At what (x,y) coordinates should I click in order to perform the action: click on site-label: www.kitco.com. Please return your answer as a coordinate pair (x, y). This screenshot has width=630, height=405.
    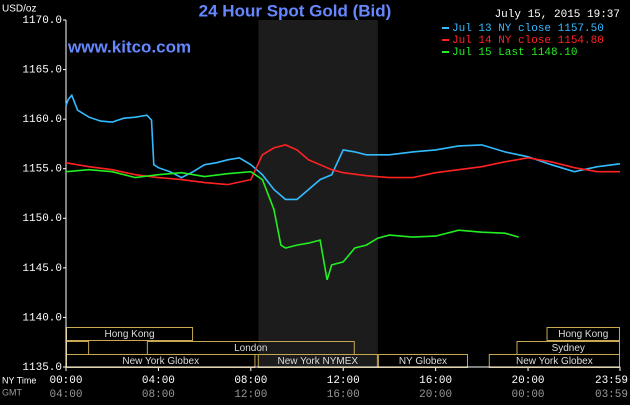
    Looking at the image, I should click on (129, 46).